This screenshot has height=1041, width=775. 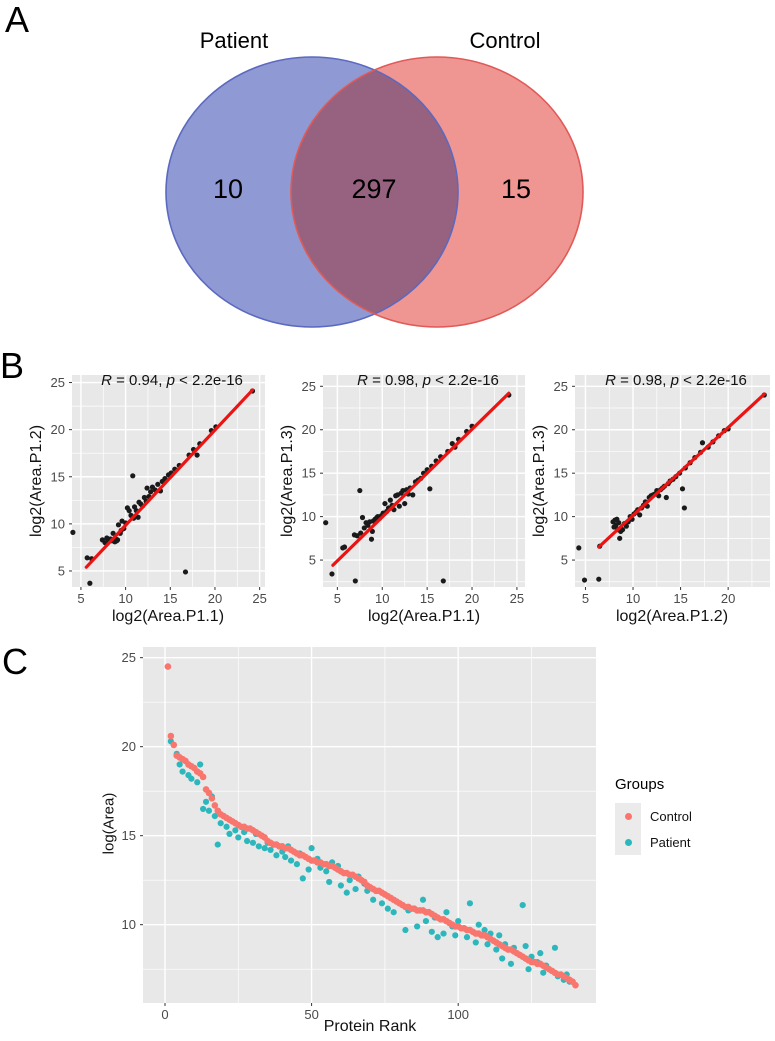 What do you see at coordinates (311, 1014) in the screenshot?
I see `x-axis-tick-label: 50` at bounding box center [311, 1014].